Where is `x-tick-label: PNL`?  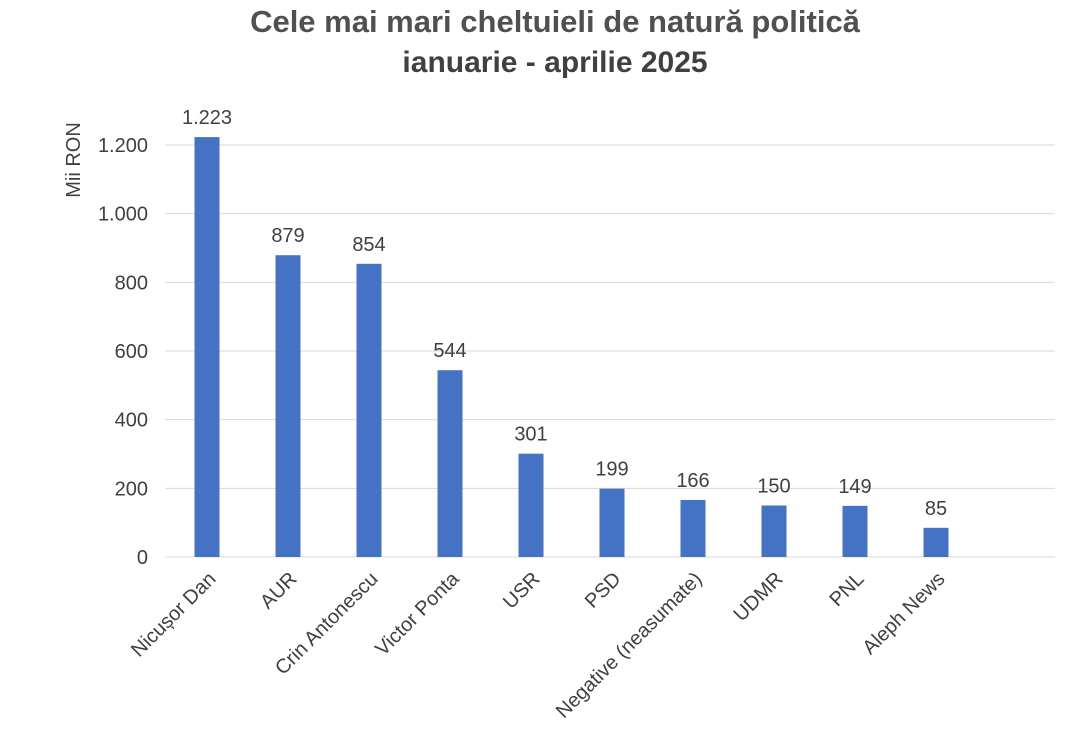 x-tick-label: PNL is located at coordinates (846, 589).